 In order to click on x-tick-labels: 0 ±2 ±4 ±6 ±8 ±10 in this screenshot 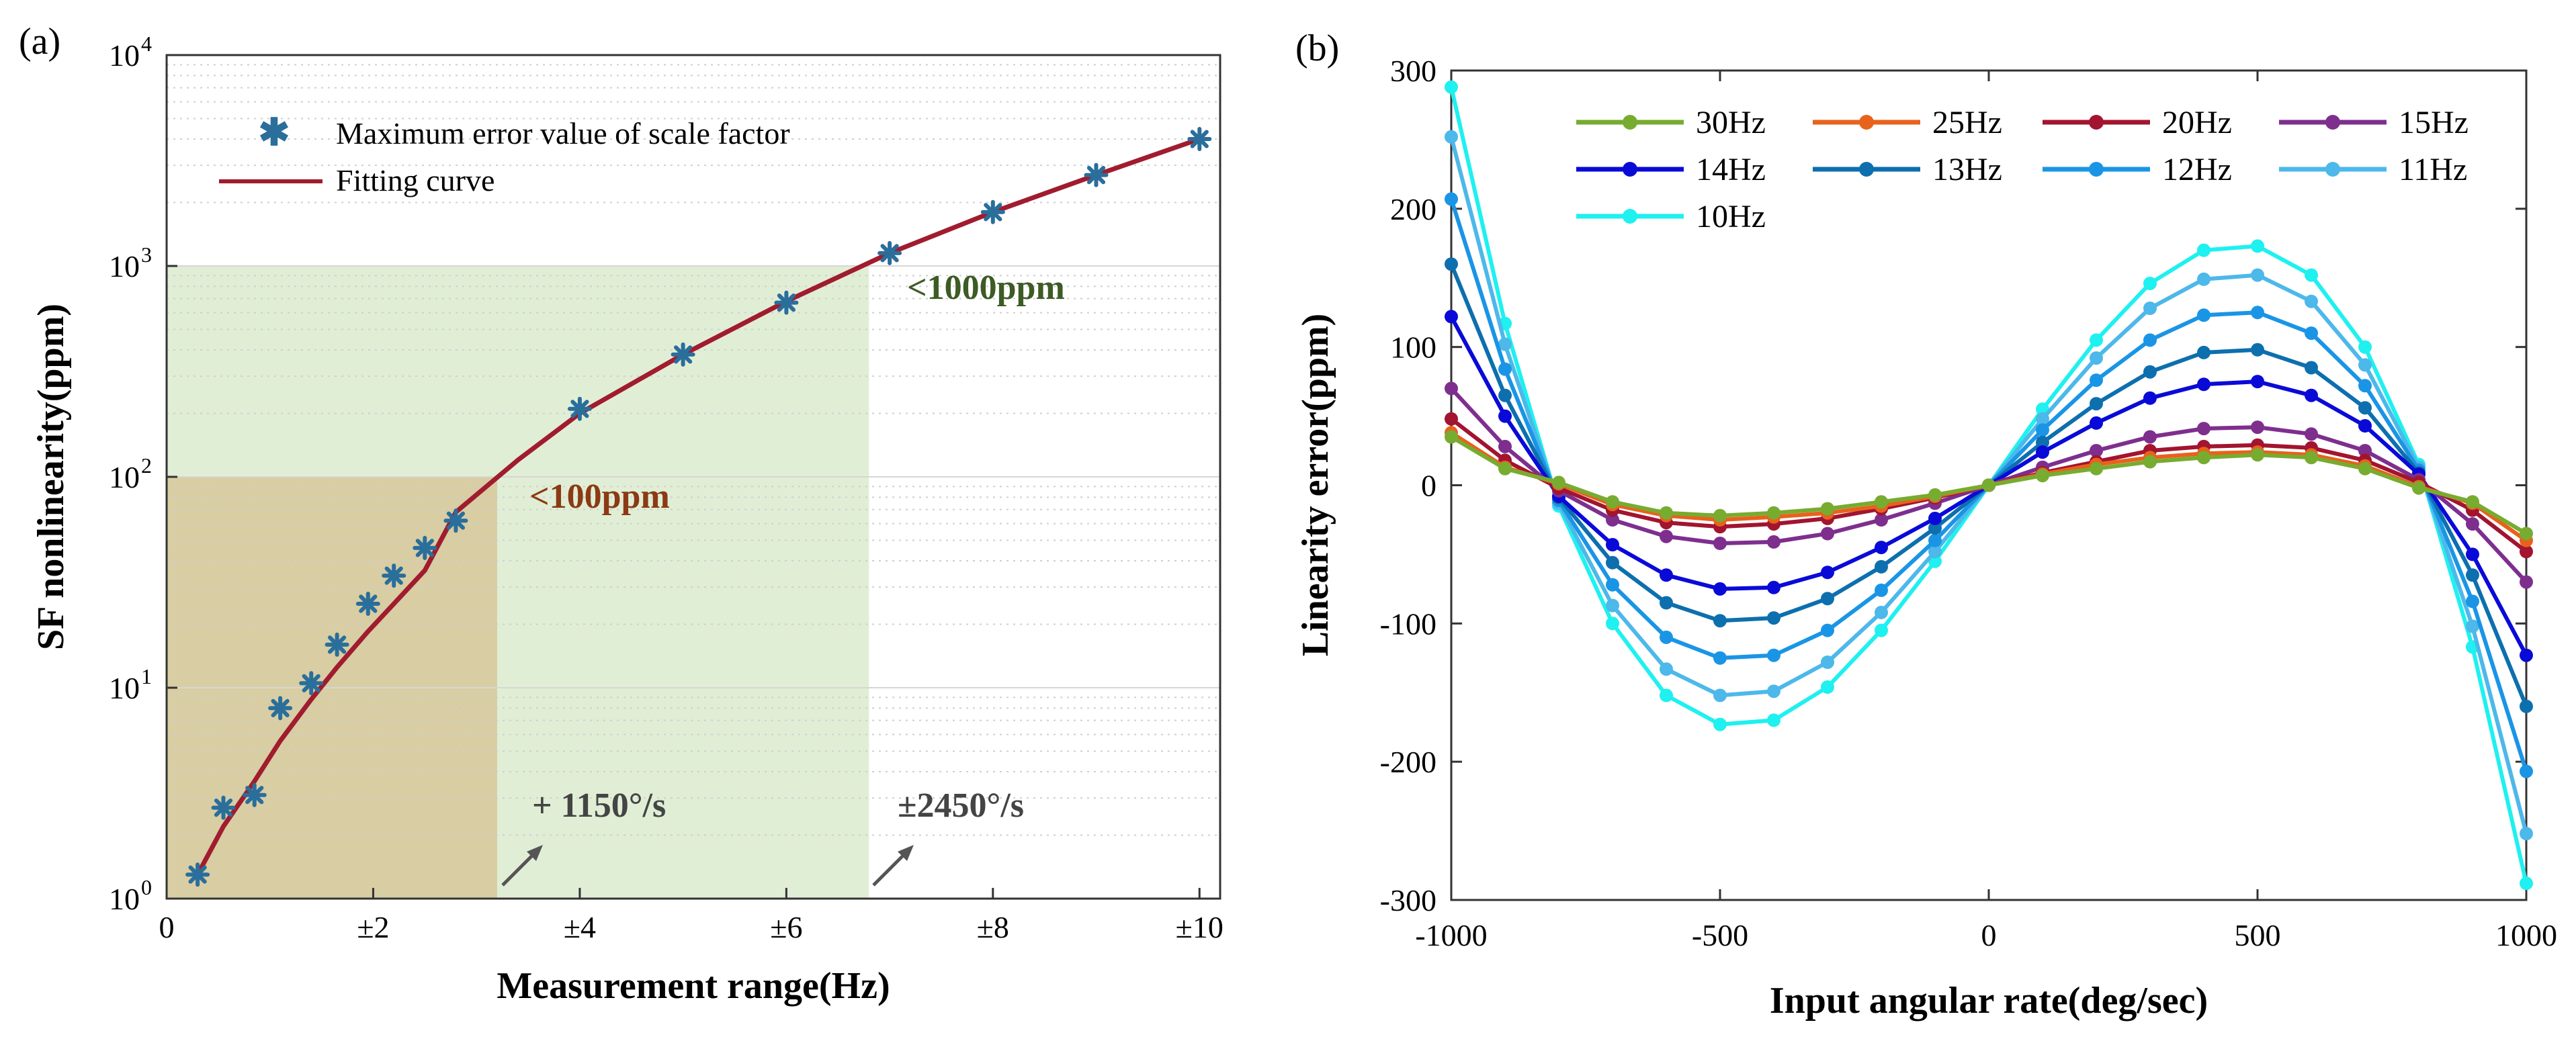, I will do `click(691, 927)`.